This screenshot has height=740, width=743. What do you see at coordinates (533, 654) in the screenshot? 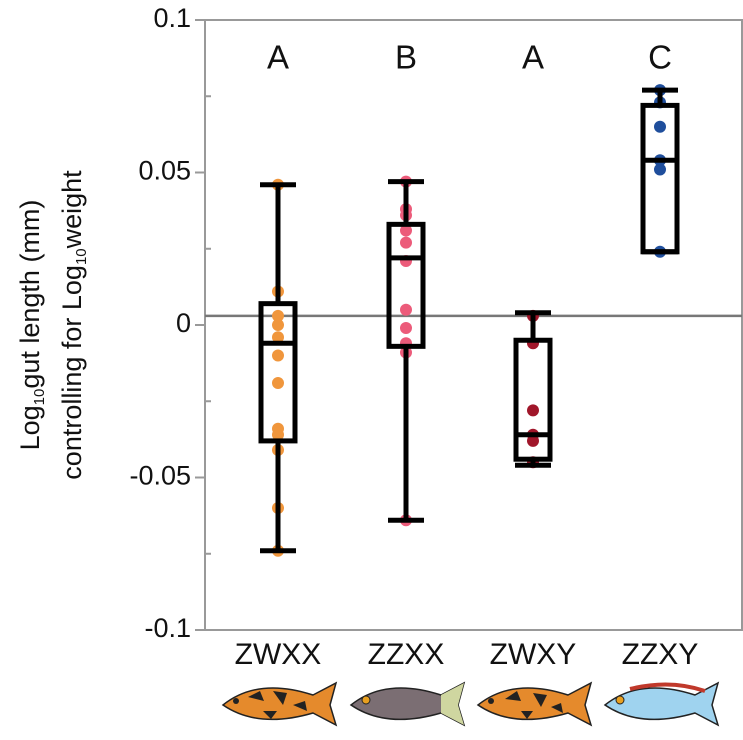
I see `x-tick-label: ZWXY` at bounding box center [533, 654].